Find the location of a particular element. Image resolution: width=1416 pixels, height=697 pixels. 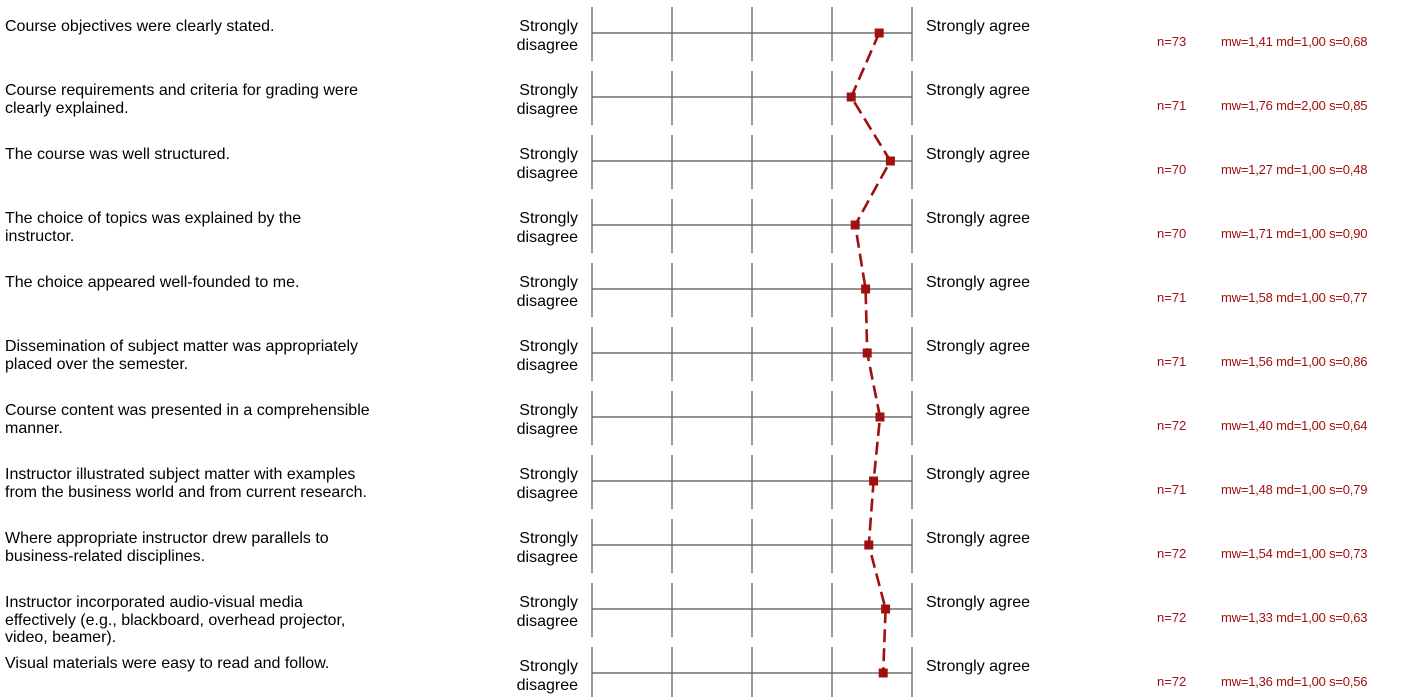

statistics-text: mw=1,27 md=1,00 s=0,48 is located at coordinates (1294, 169).